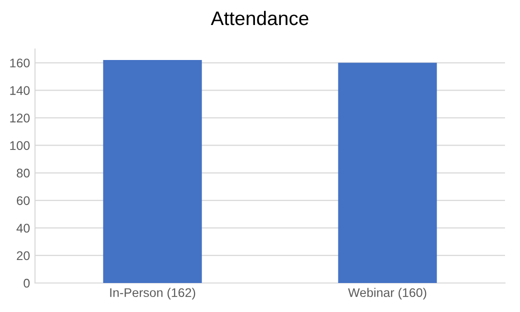  I want to click on y-tick-label: 160, so click(20, 63).